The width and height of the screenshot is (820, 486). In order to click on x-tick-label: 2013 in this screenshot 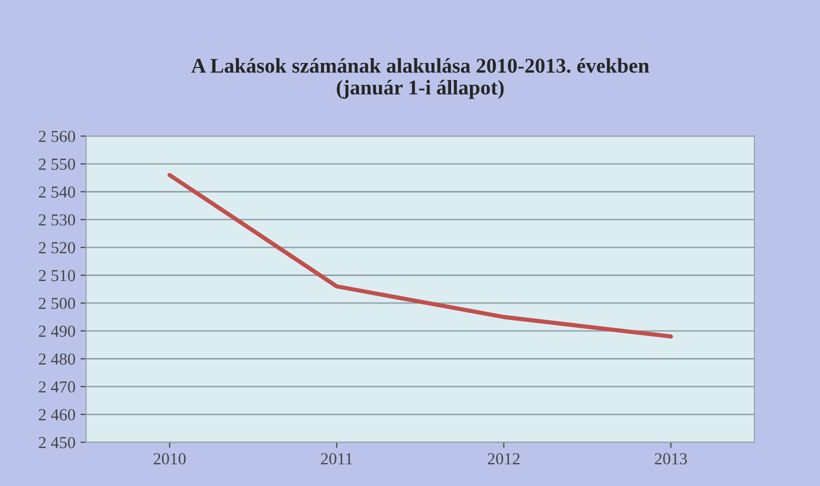, I will do `click(670, 458)`.